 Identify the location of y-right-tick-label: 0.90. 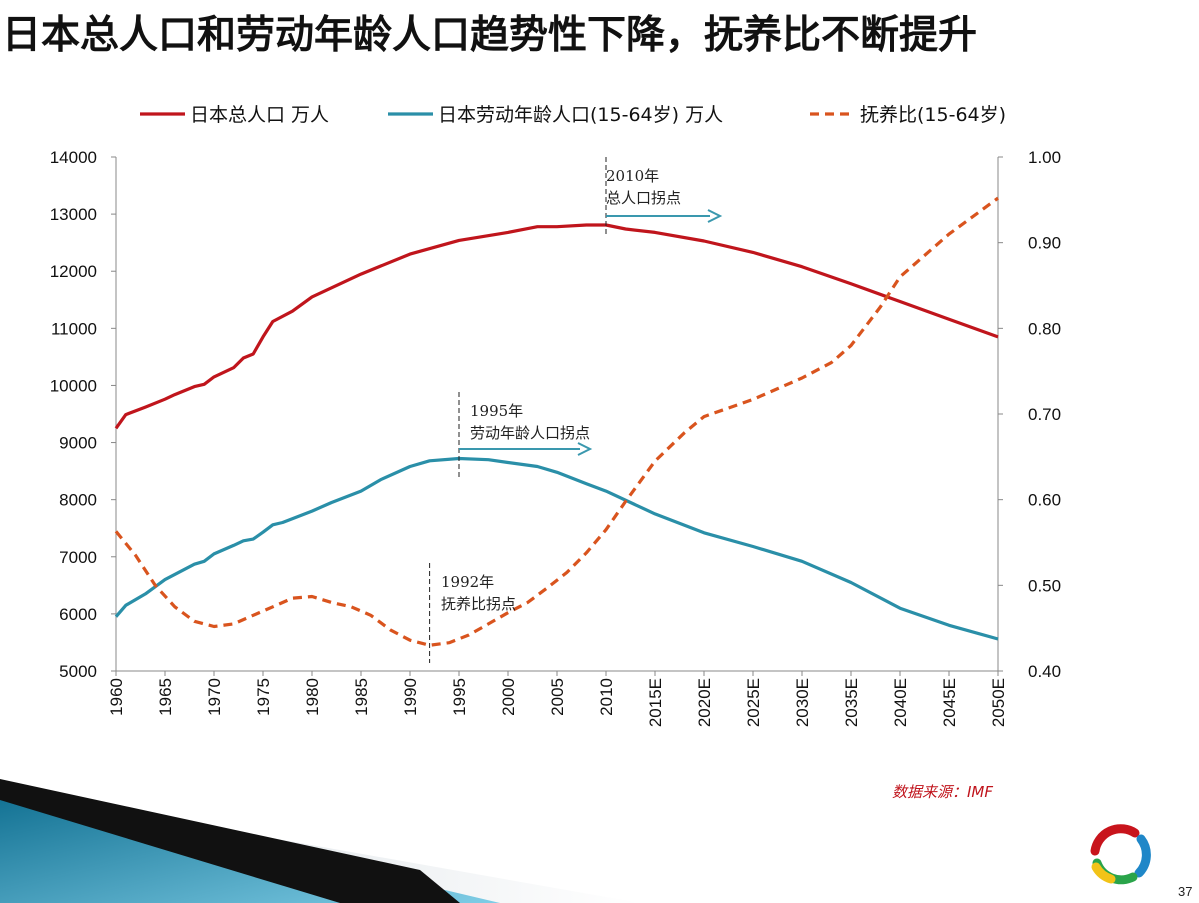
(1044, 243).